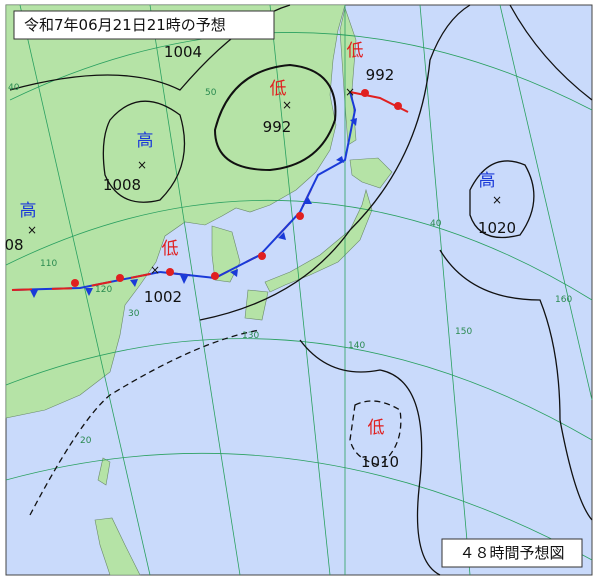 The image size is (600, 581). What do you see at coordinates (103, 290) in the screenshot?
I see `grid-label: 120` at bounding box center [103, 290].